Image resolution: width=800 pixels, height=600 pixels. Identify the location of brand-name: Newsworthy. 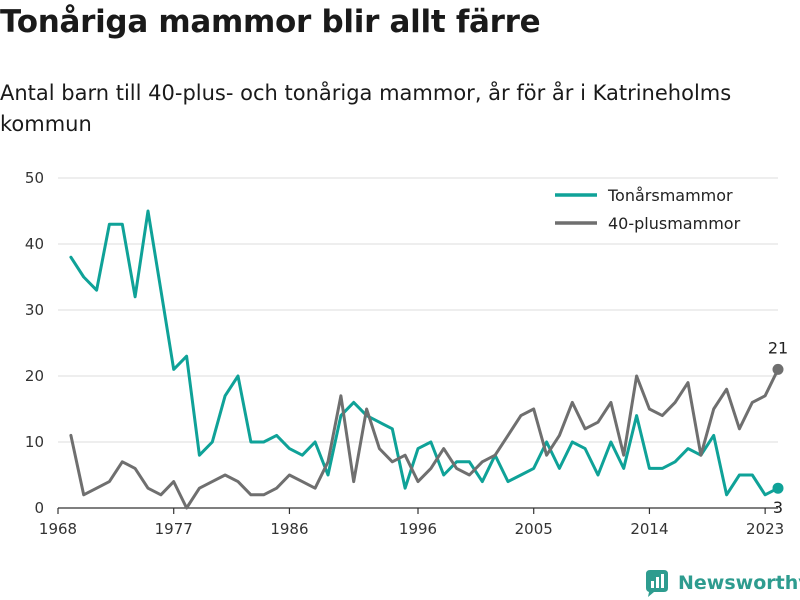
(739, 583).